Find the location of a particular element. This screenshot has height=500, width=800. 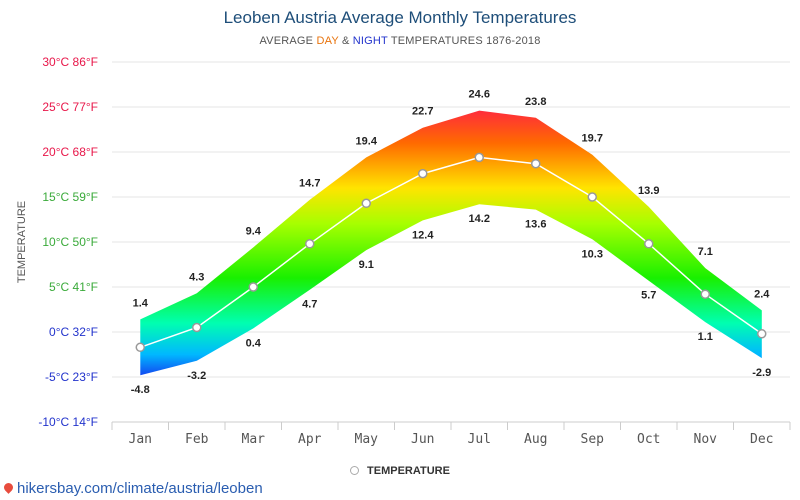

night-value-label: 5.7 is located at coordinates (648, 296).